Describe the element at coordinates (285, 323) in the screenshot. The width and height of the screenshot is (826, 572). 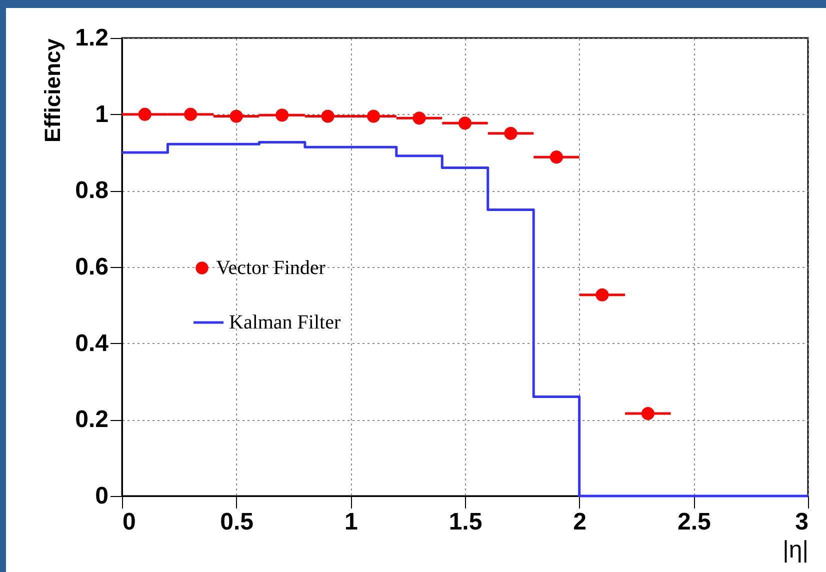
I see `legend-label: Kalman Filter` at that location.